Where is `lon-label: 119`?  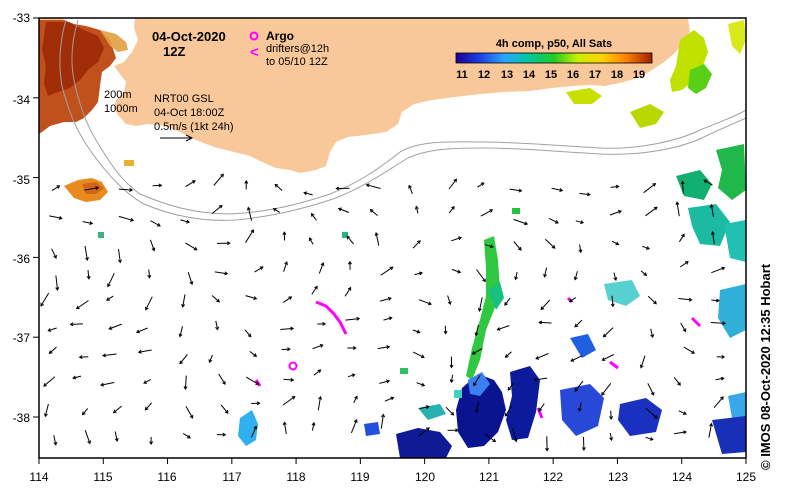 lon-label: 119 is located at coordinates (359, 477).